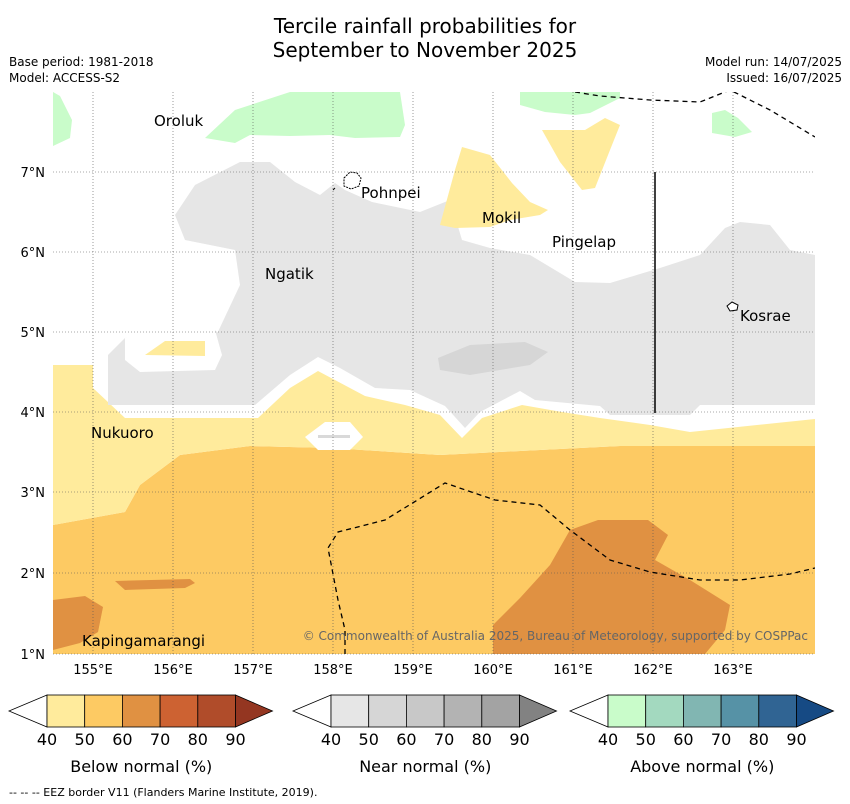  Describe the element at coordinates (608, 739) in the screenshot. I see `legend-2-tick-0: 40` at that location.